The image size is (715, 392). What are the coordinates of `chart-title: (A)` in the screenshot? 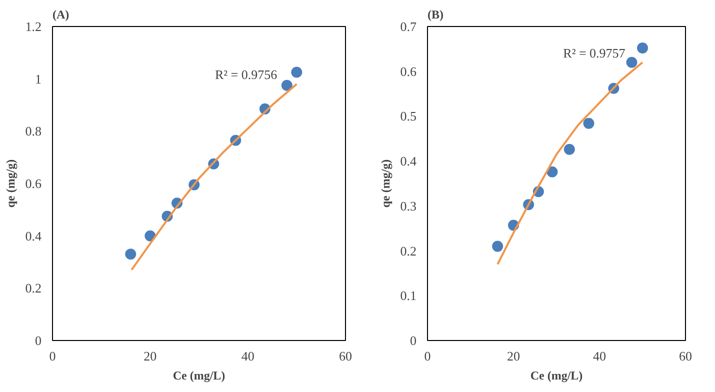 It's located at (61, 15).